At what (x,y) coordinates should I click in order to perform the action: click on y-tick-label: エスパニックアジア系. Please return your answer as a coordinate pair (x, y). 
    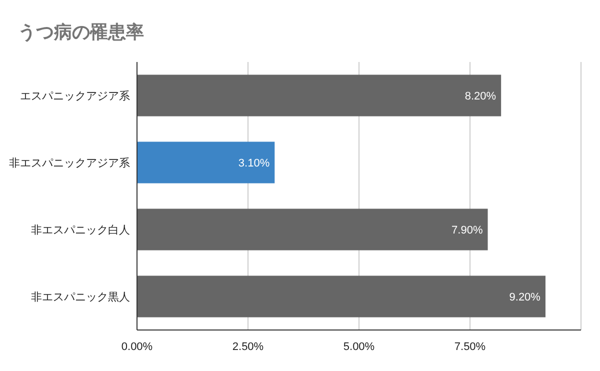
    Looking at the image, I should click on (75, 96).